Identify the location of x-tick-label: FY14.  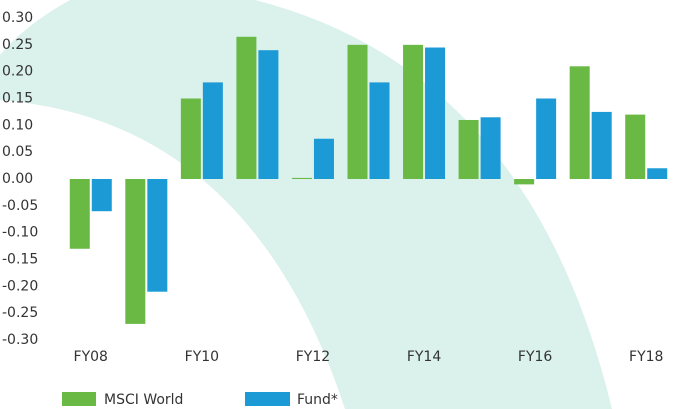
(424, 357).